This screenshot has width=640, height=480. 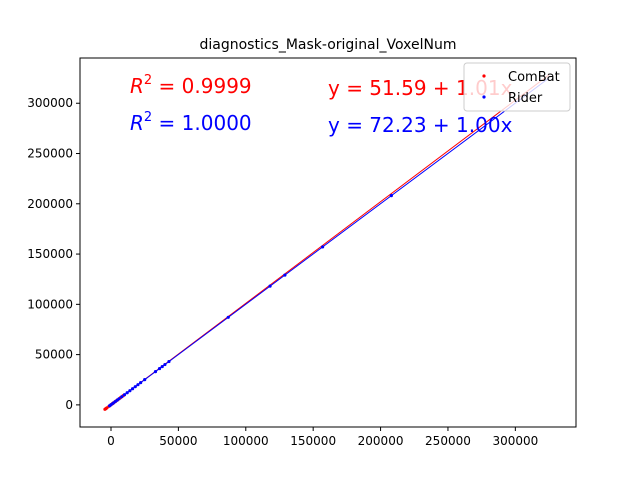 What do you see at coordinates (50, 204) in the screenshot?
I see `y-tick-label: 200000` at bounding box center [50, 204].